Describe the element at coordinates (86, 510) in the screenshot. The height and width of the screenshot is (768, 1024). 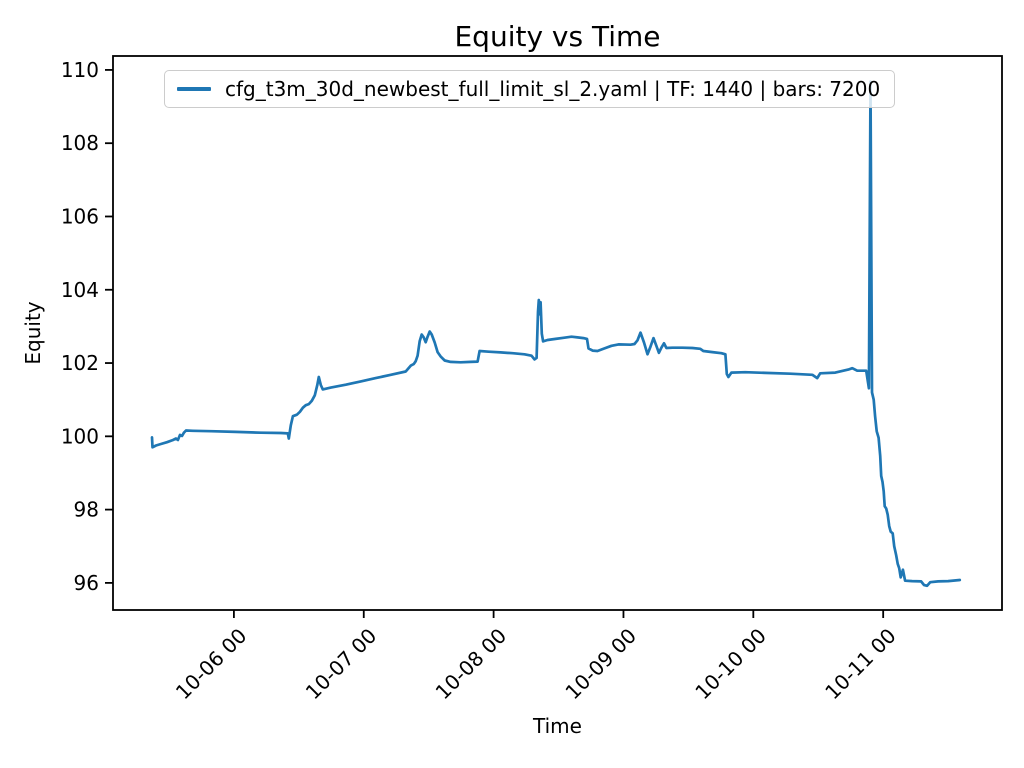
I see `y-tick-label: 98` at that location.